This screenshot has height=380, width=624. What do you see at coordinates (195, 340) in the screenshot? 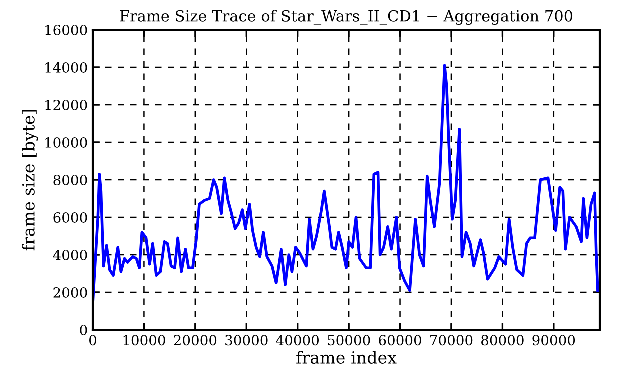
I see `x-tick-label: 20000` at bounding box center [195, 340].